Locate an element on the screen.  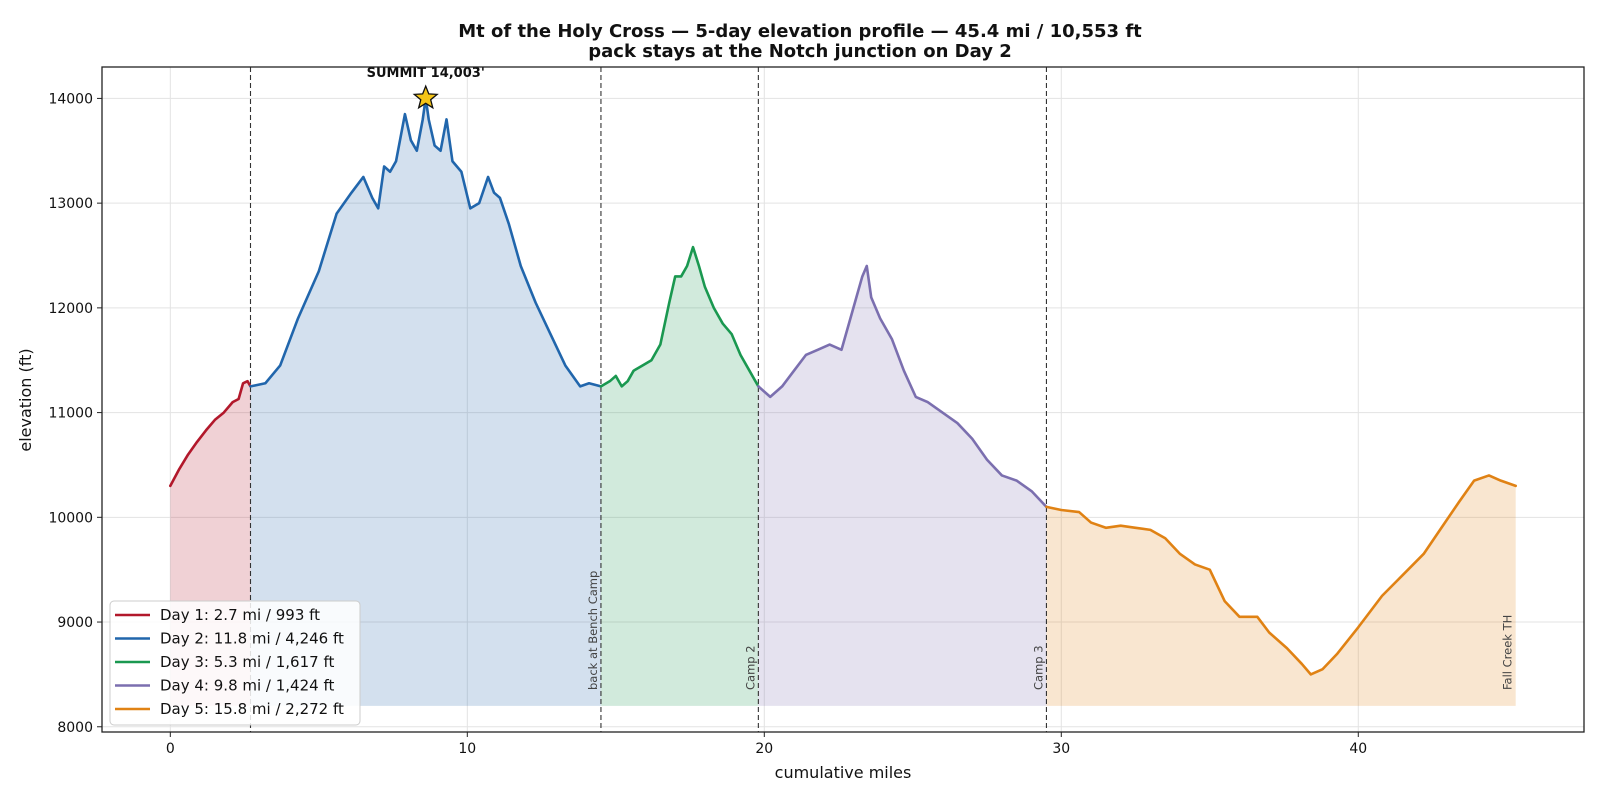
x-axis-label: cumulative miles is located at coordinates (843, 772).